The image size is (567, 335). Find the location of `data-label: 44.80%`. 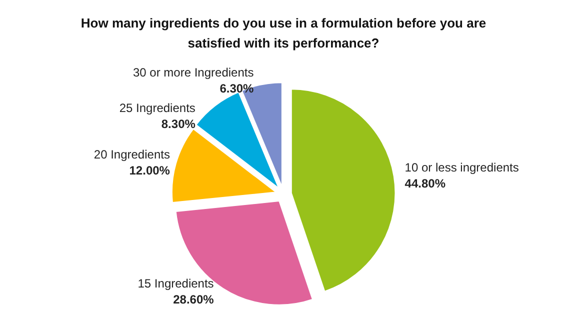

data-label: 44.80% is located at coordinates (425, 183).